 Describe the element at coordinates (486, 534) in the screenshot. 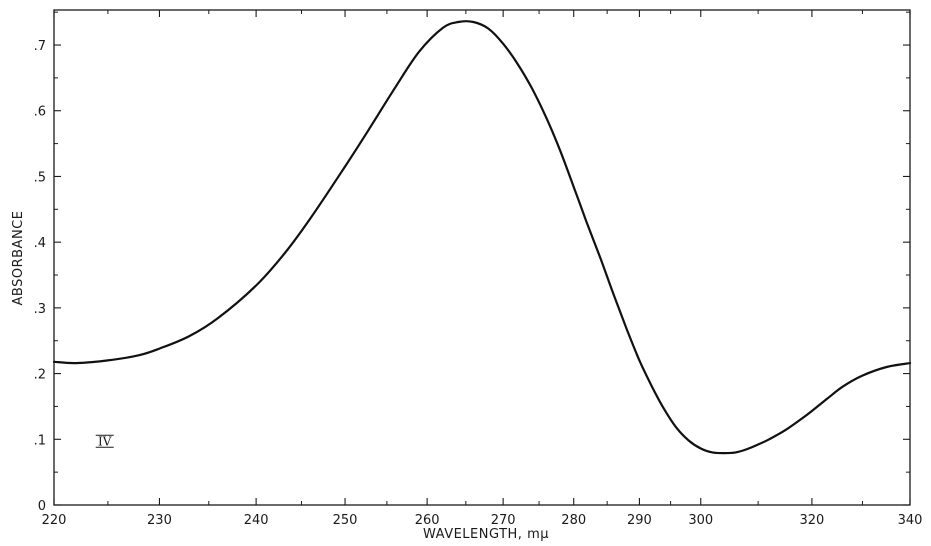

I see `x-axis-title: WAVELENGTH, mμ` at that location.